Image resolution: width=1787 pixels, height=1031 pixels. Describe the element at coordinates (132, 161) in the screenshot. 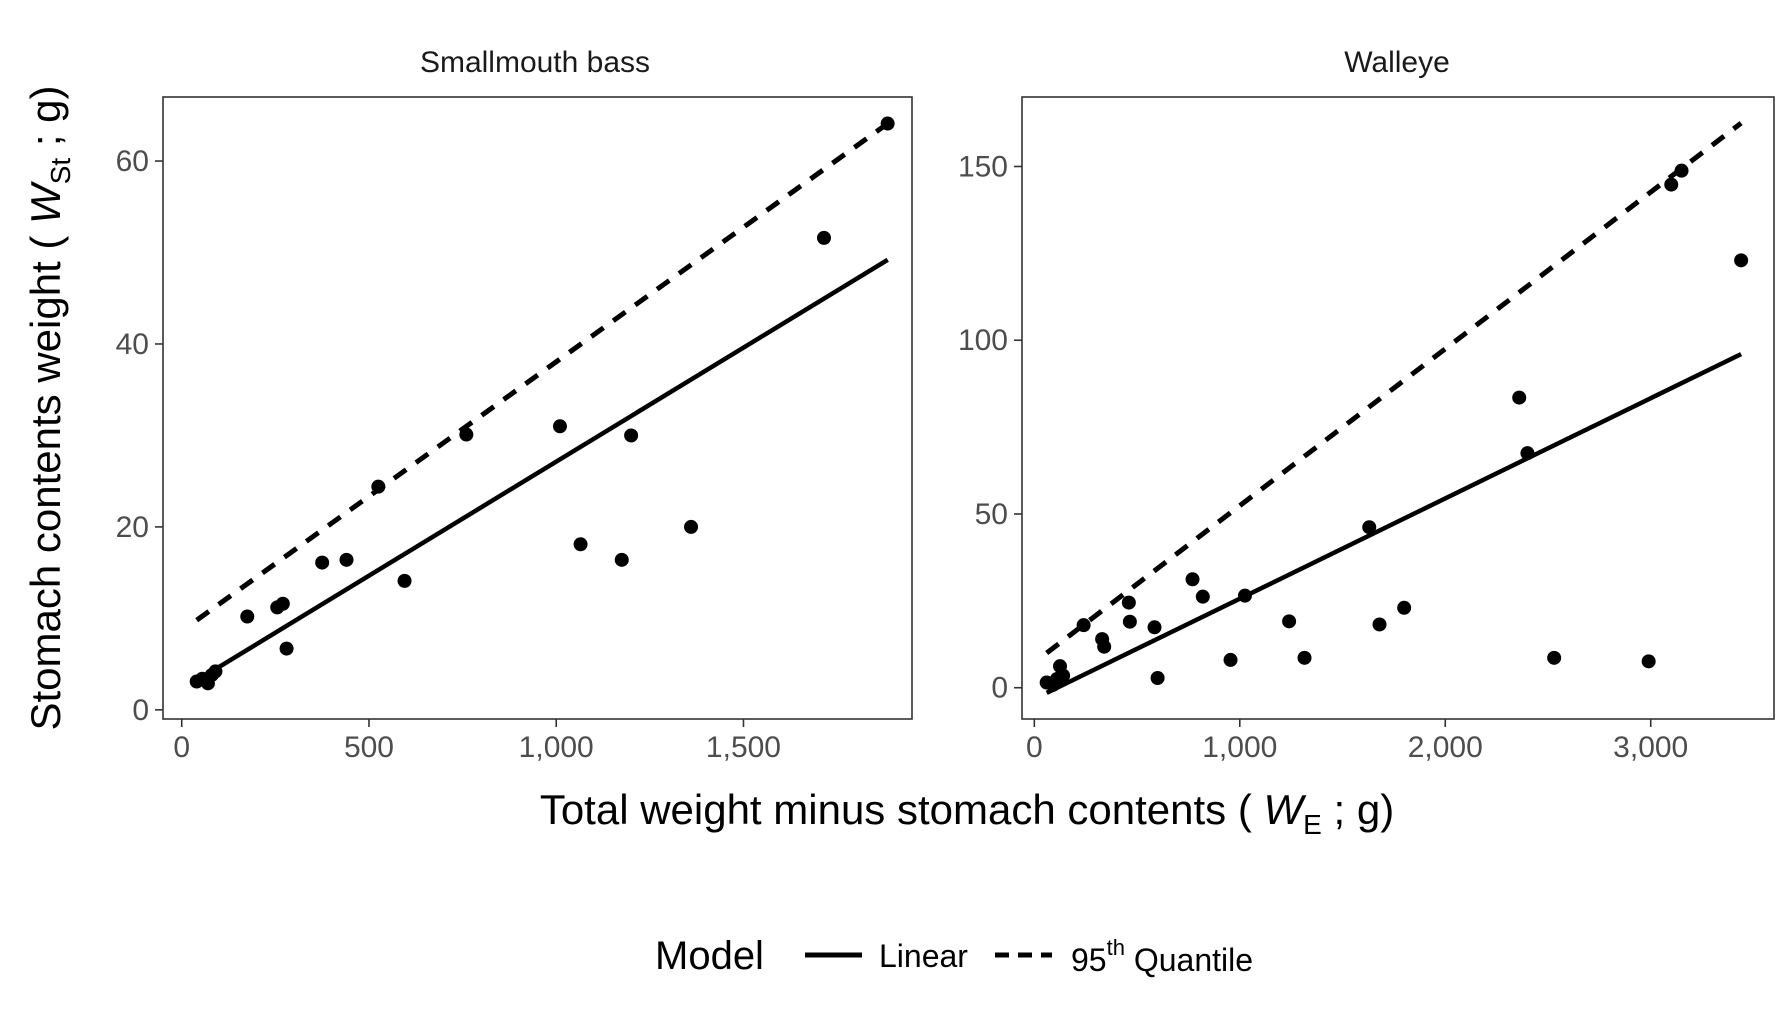

I see `y-tick-label-smallmouth-bass: 60` at that location.